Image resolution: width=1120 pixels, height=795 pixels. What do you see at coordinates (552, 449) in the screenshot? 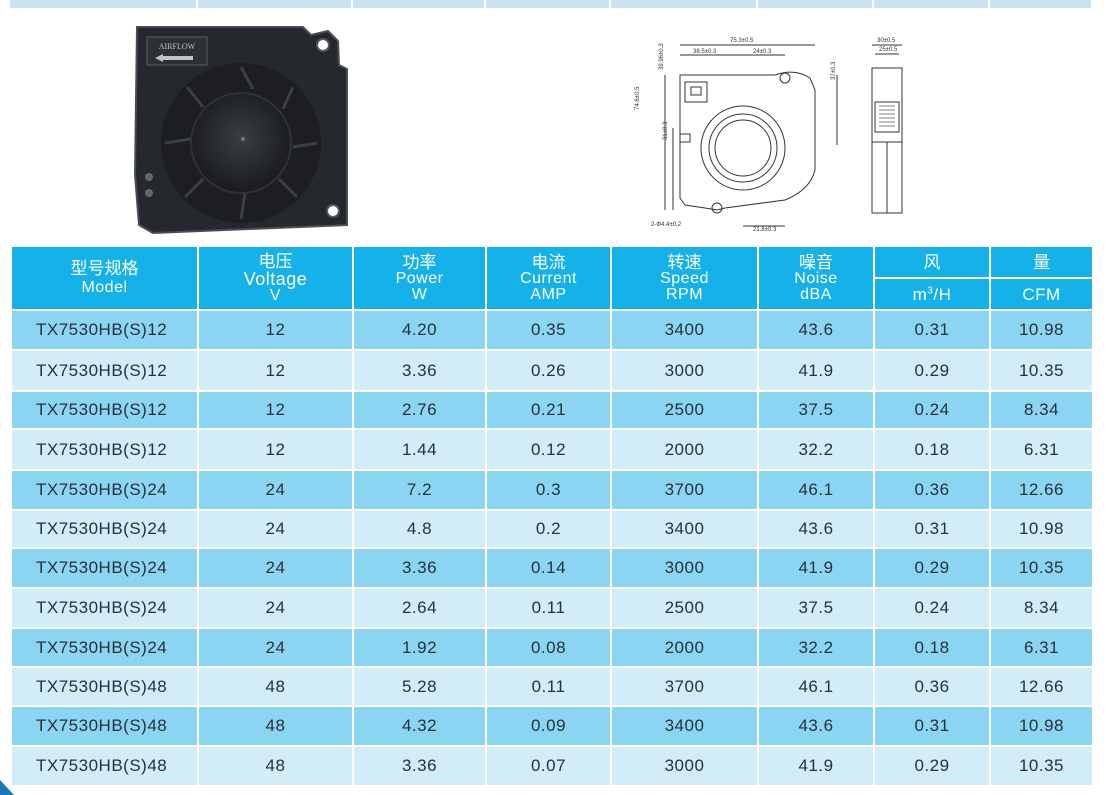
I see `table-row: TX7530HB(S)12 12 1.44 0.12 2000 32.2 0.18 6.31` at bounding box center [552, 449].